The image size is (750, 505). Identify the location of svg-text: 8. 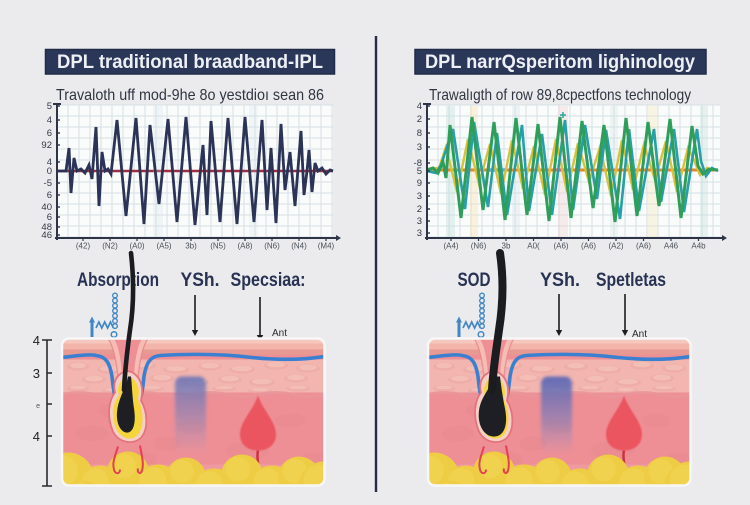
(419, 133).